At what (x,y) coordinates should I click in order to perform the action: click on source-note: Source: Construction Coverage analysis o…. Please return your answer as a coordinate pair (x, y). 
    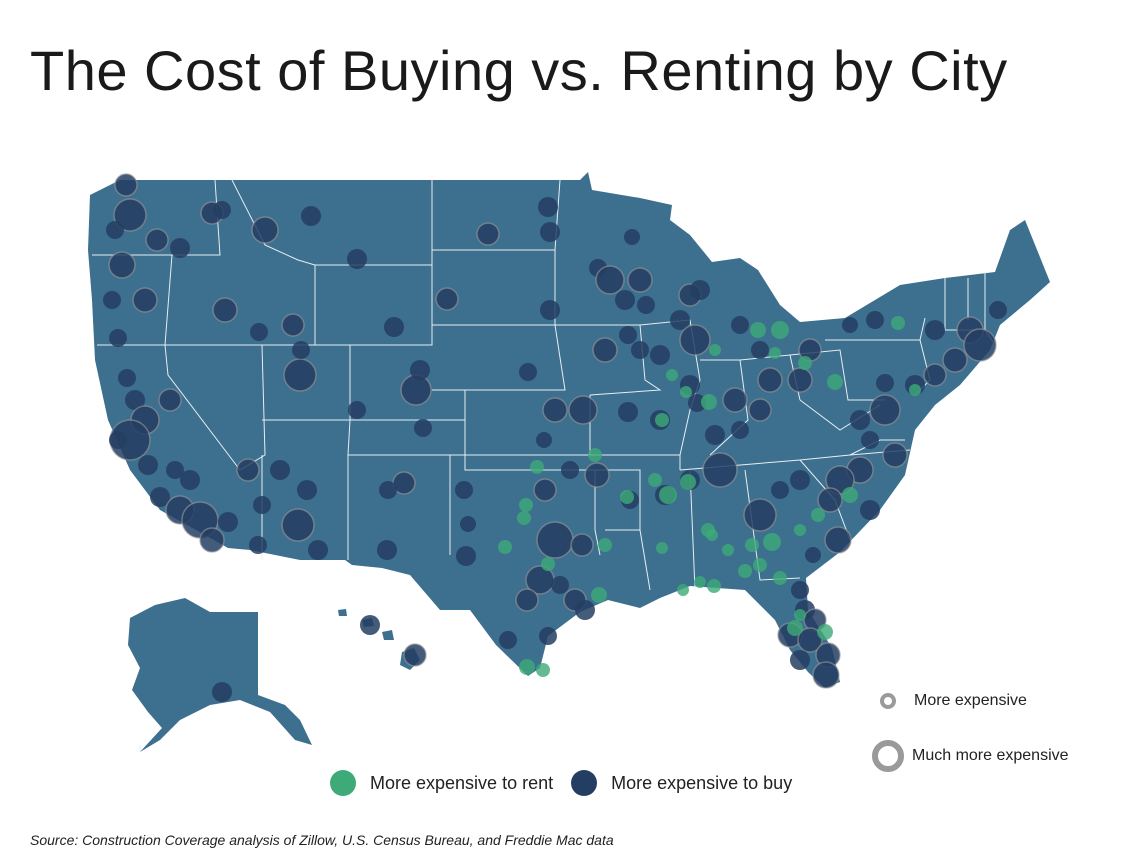
    Looking at the image, I should click on (322, 840).